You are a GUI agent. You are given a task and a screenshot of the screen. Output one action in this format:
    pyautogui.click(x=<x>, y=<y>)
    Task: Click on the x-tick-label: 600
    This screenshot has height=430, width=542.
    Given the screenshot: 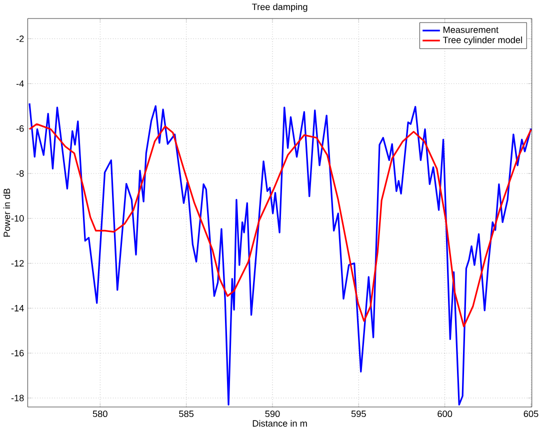 What is the action you would take?
    pyautogui.click(x=445, y=414)
    